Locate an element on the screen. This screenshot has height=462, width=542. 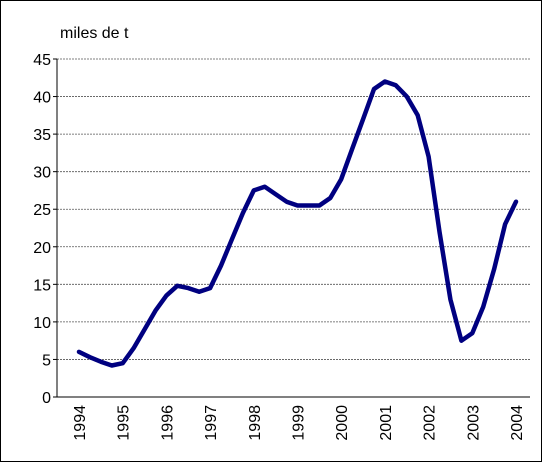
y-tick-label: 45 is located at coordinates (42, 60).